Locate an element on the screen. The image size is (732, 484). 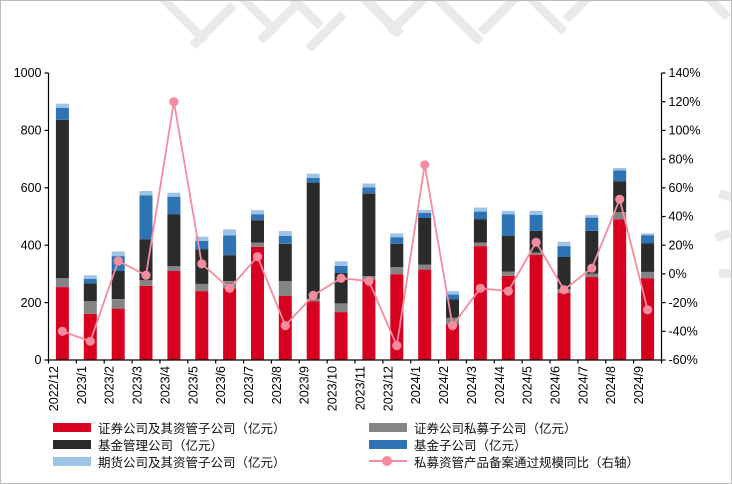
x-category-label: 2024/2 is located at coordinates (444, 385).